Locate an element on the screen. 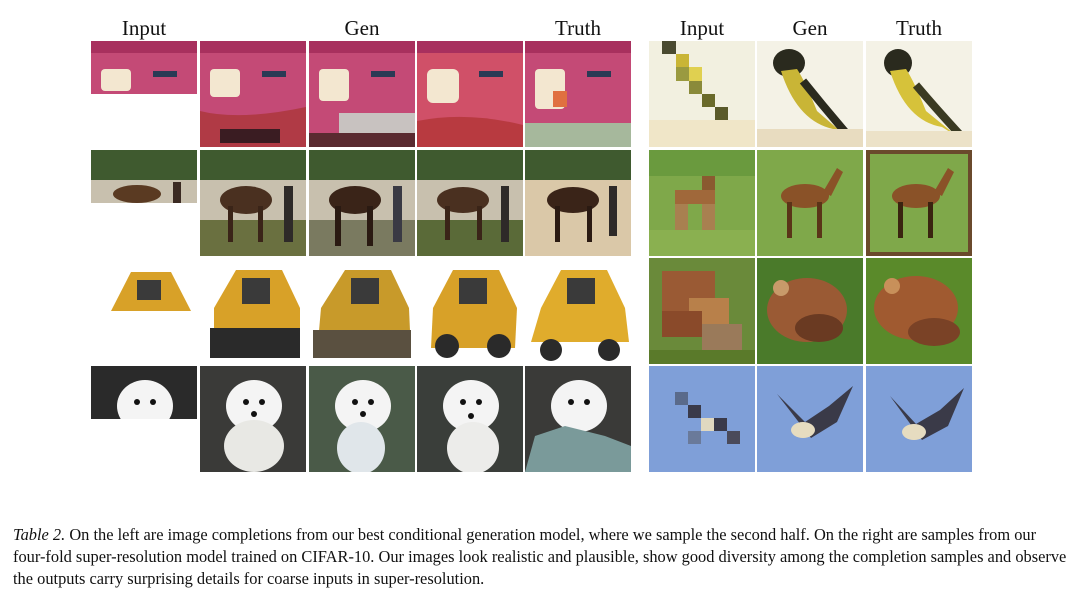 The width and height of the screenshot is (1080, 610). completion-dog-truth is located at coordinates (578, 419).